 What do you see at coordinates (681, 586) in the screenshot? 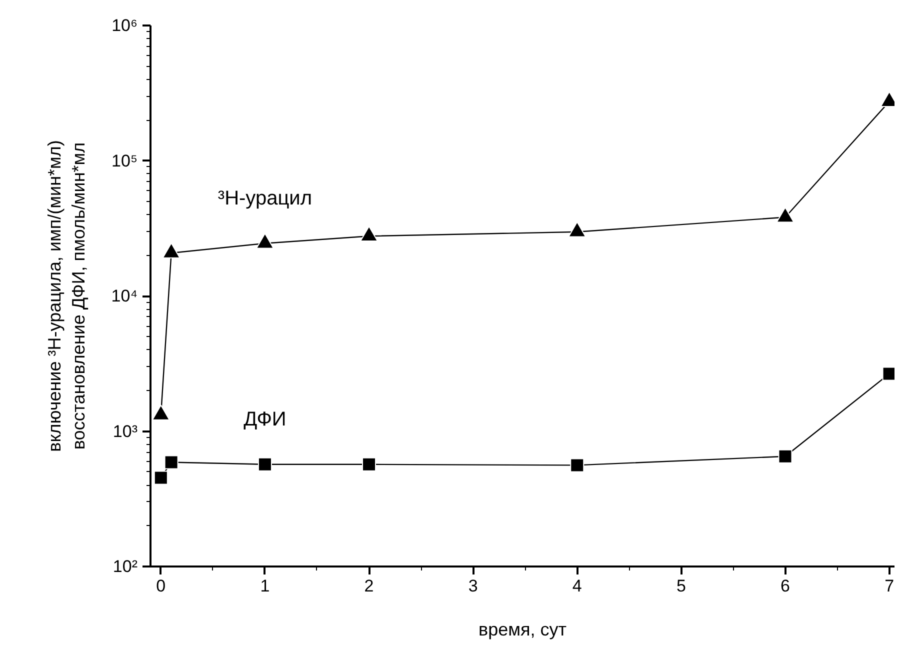
I see `x-tick-label: 5` at bounding box center [681, 586].